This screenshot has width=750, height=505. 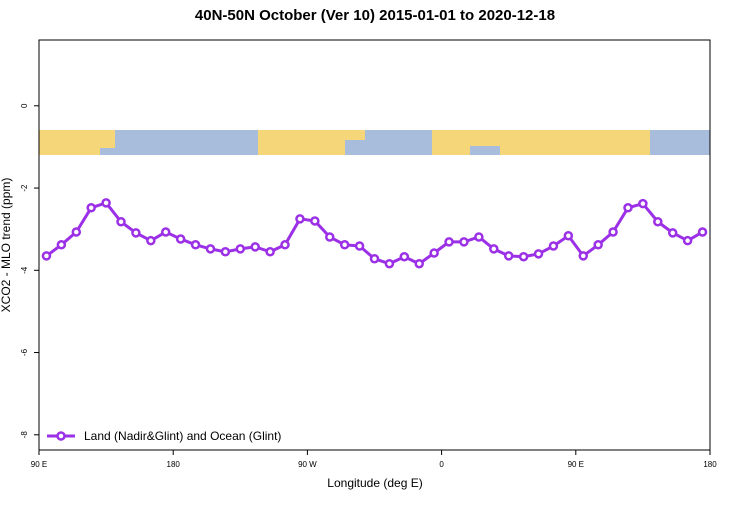 What do you see at coordinates (182, 436) in the screenshot?
I see `legend-label: Land (Nadir&Glint) and Ocean (Glint)` at bounding box center [182, 436].